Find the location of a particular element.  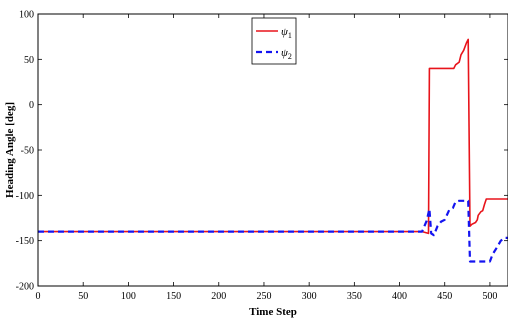

y-tick-label: -150 is located at coordinates (25, 241).